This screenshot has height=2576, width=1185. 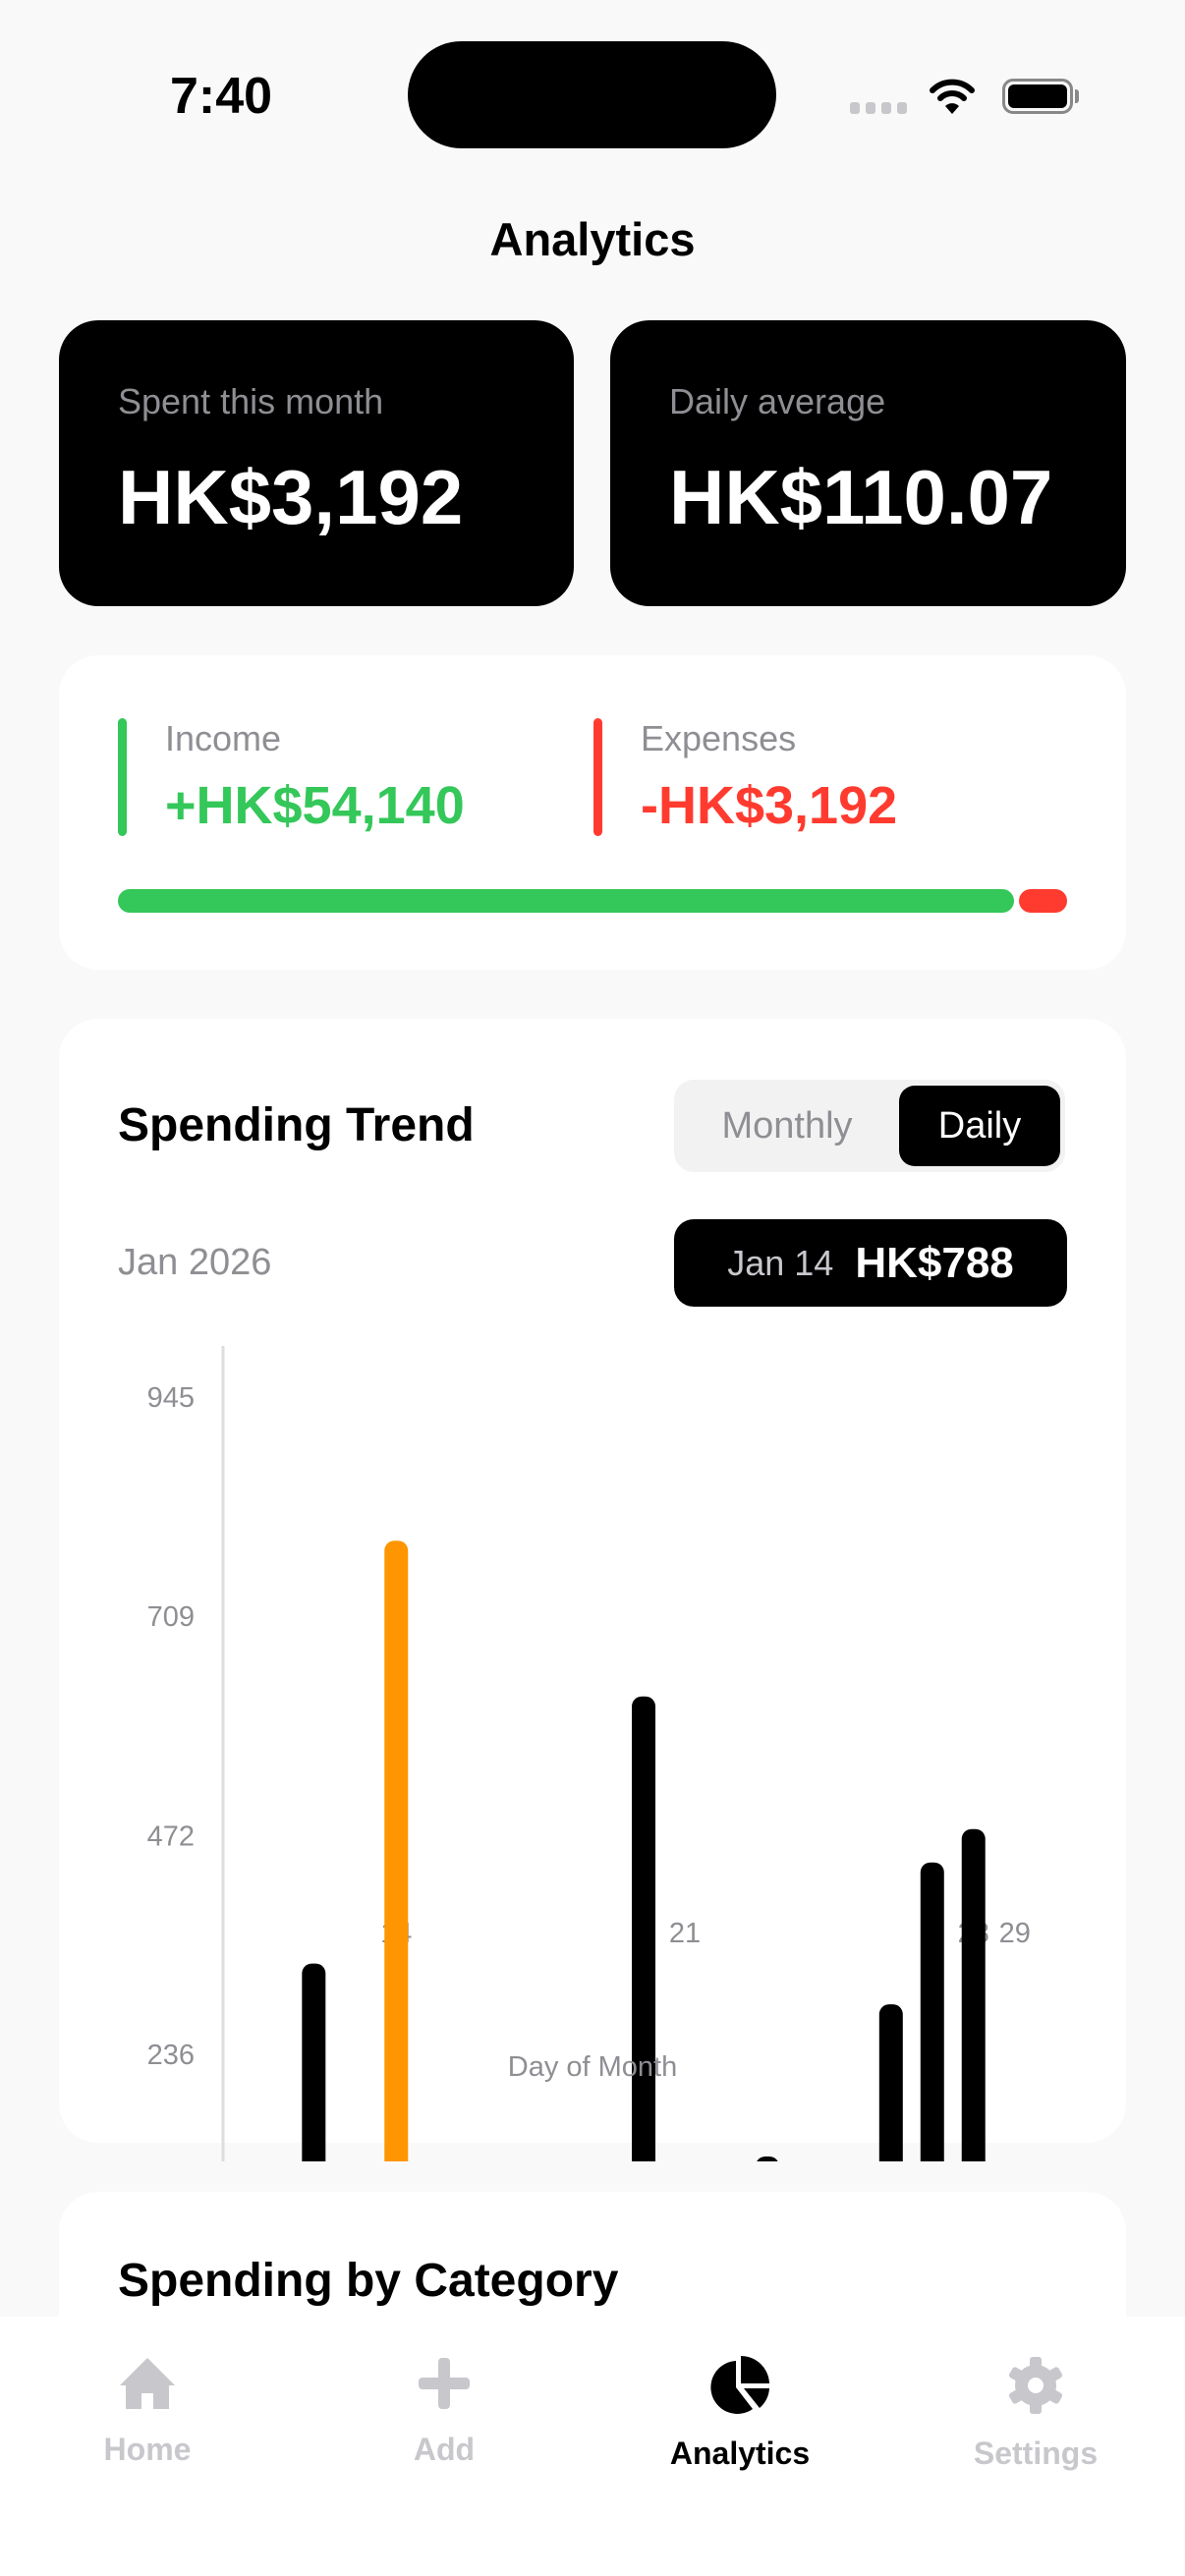 I want to click on x-tick-label: 21, so click(x=685, y=1933).